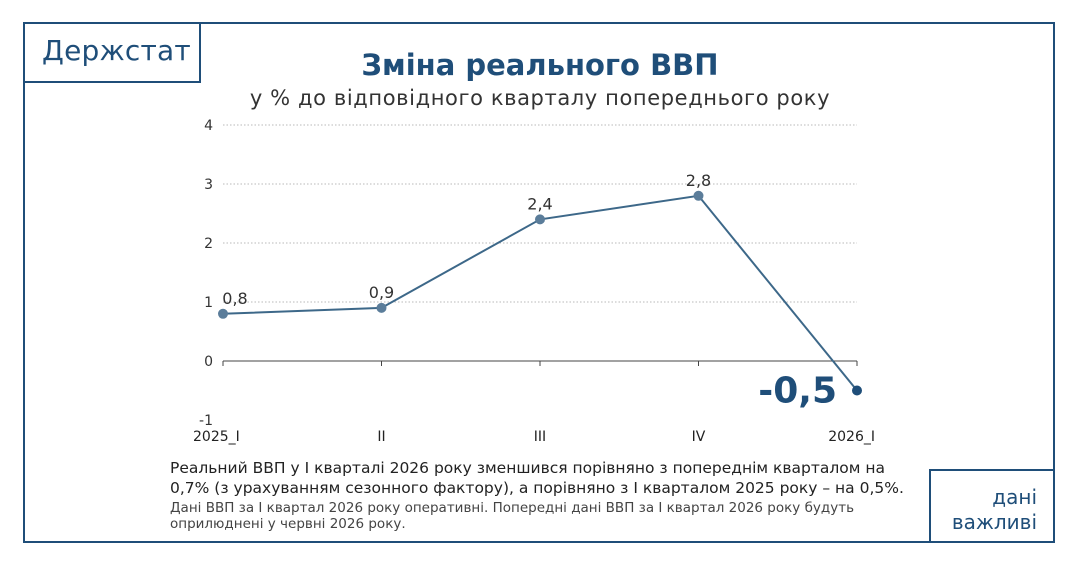  Describe the element at coordinates (994, 522) in the screenshot. I see `badge-line-2: важливі` at that location.